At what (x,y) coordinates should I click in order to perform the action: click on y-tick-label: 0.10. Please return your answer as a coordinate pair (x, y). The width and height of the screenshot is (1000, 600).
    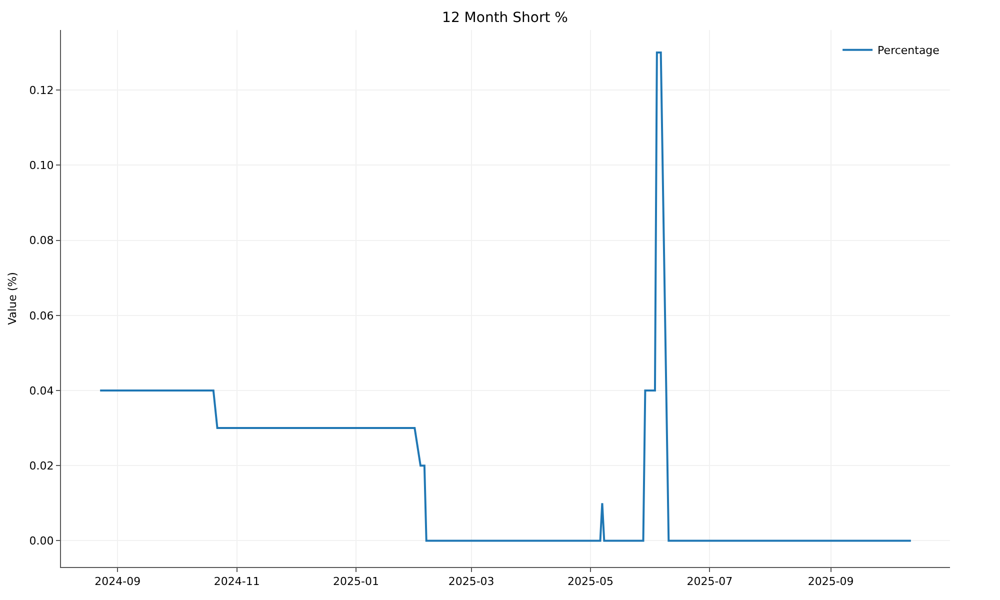
    Looking at the image, I should click on (41, 165).